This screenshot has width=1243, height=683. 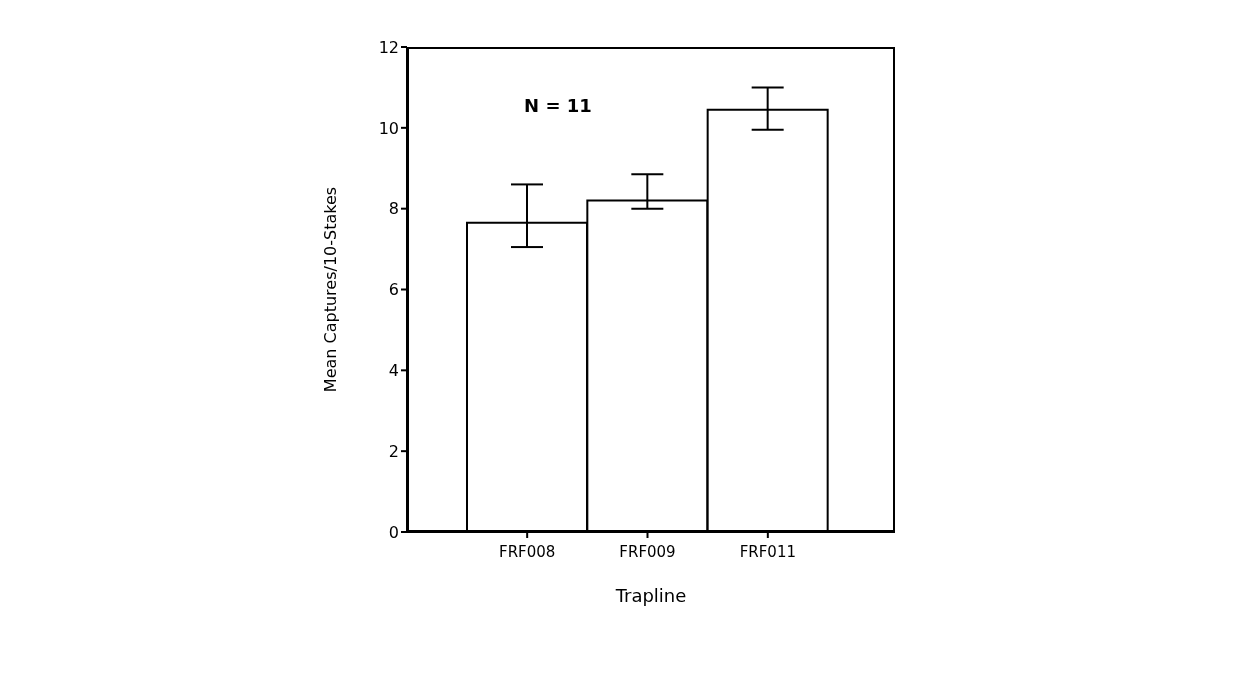 What do you see at coordinates (393, 371) in the screenshot?
I see `y-tick-label: 4` at bounding box center [393, 371].